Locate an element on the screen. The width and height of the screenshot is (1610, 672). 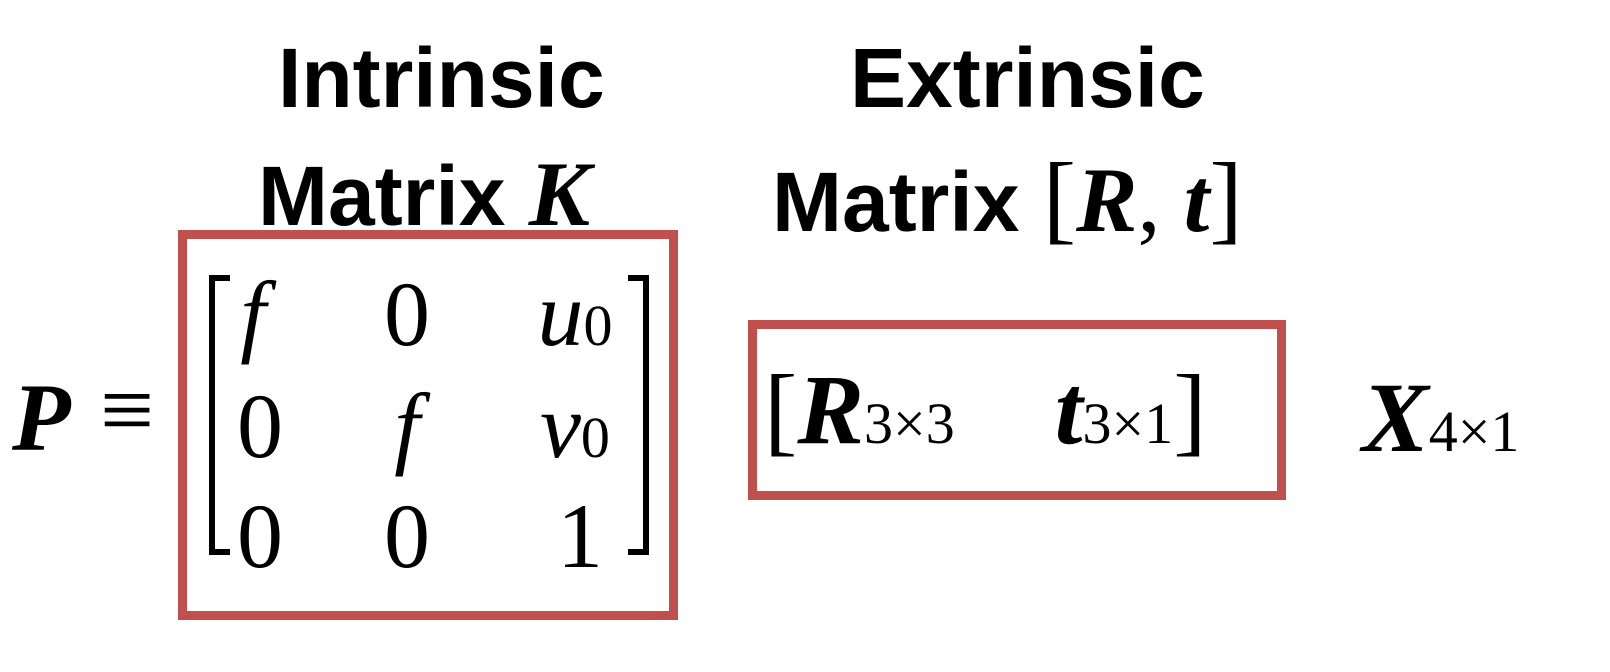
extrinsic-heading-line1: Extrinsic is located at coordinates (1027, 78).